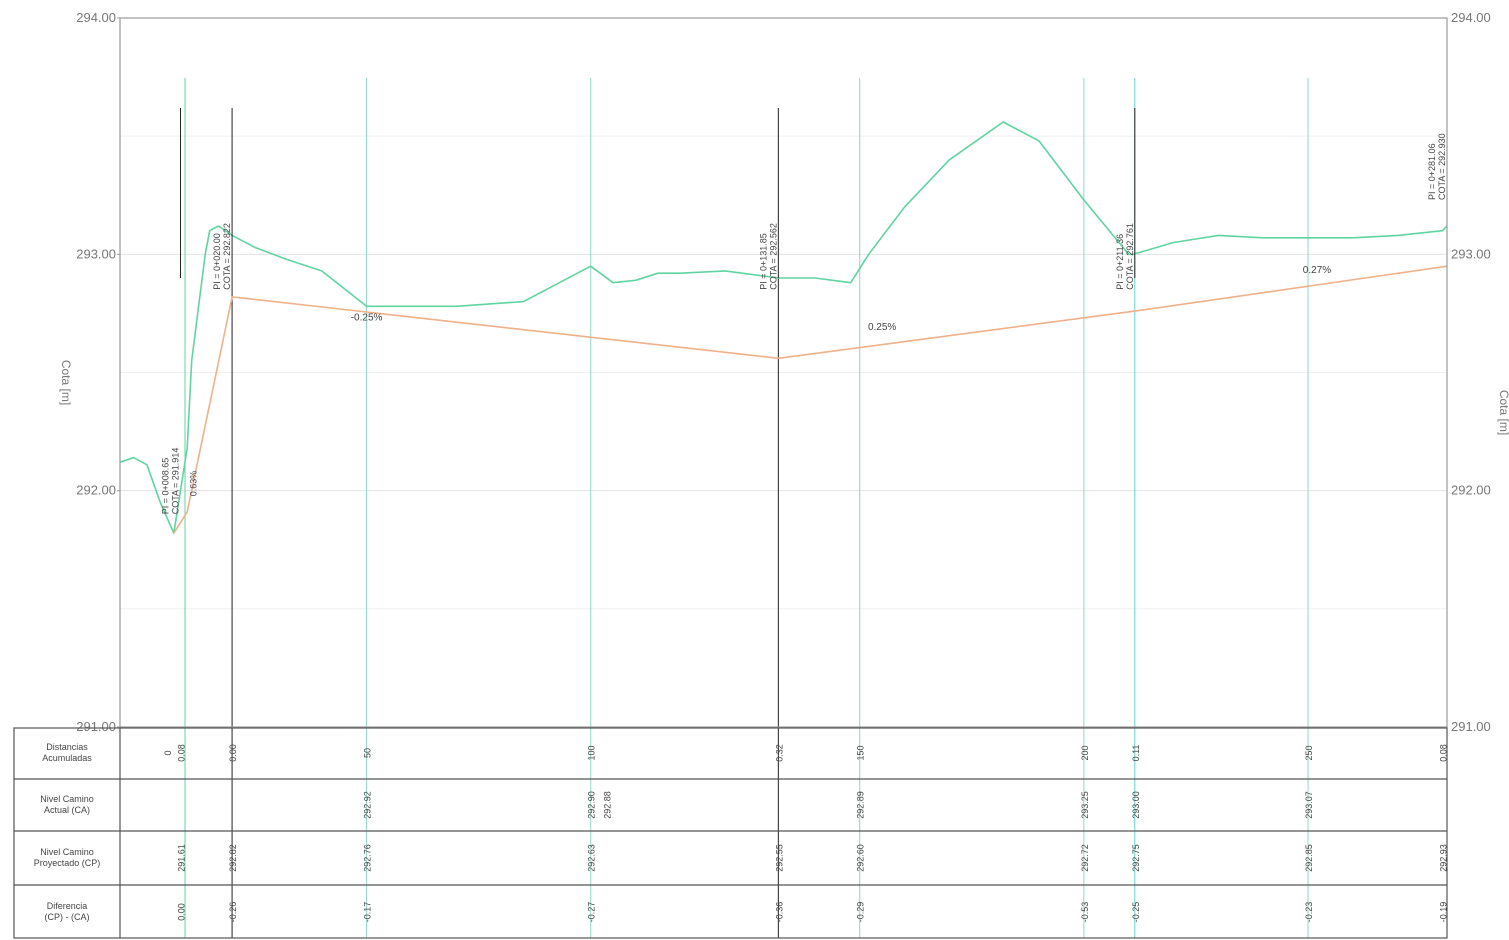 The image size is (1509, 940). What do you see at coordinates (96, 490) in the screenshot?
I see `y-tick-label-left: 292.00` at bounding box center [96, 490].